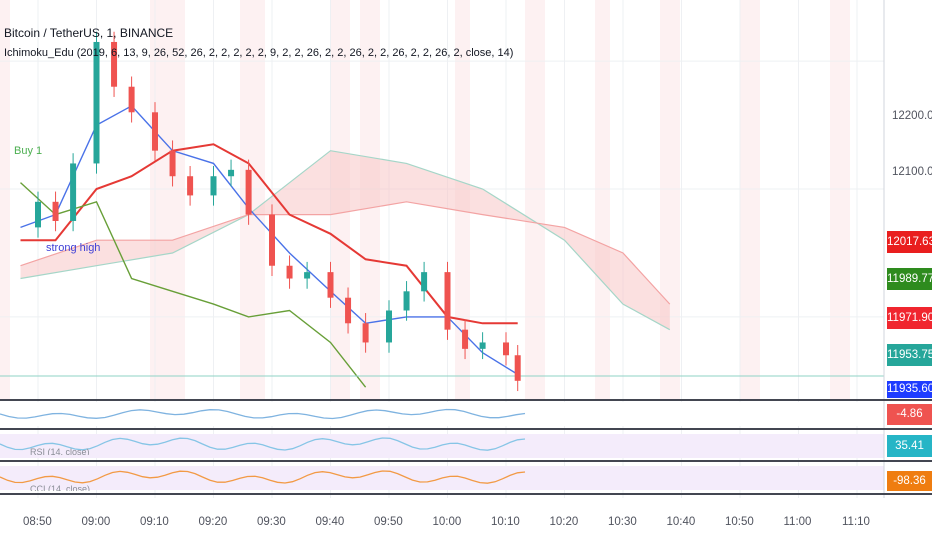 This screenshot has width=932, height=555. I want to click on time-tick-14: 11:10, so click(856, 522).